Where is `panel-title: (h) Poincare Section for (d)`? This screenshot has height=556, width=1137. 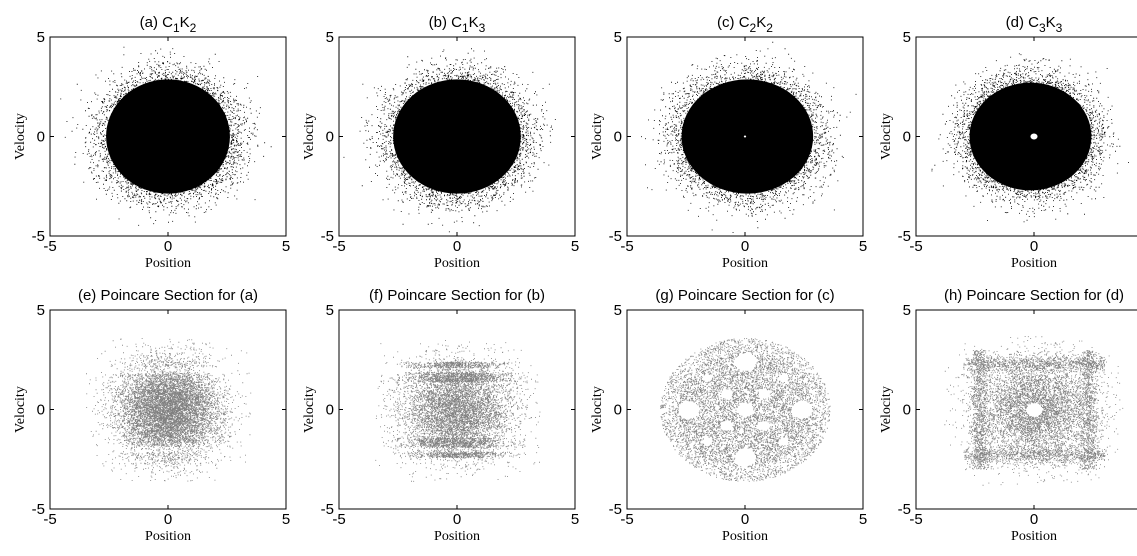
panel-title: (h) Poincare Section for (d) is located at coordinates (1034, 295).